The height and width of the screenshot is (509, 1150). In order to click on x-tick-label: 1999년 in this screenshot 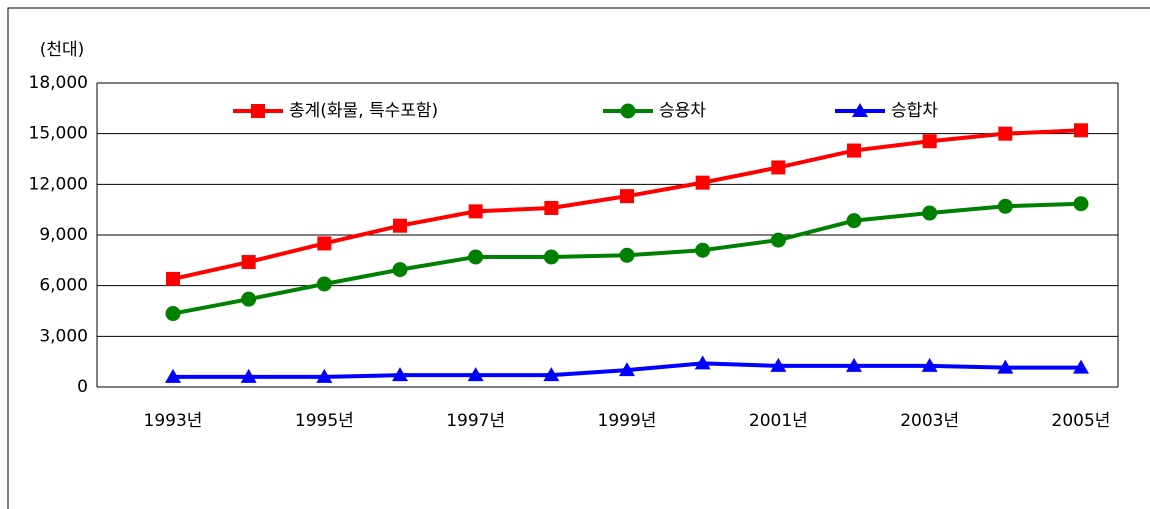, I will do `click(627, 421)`.